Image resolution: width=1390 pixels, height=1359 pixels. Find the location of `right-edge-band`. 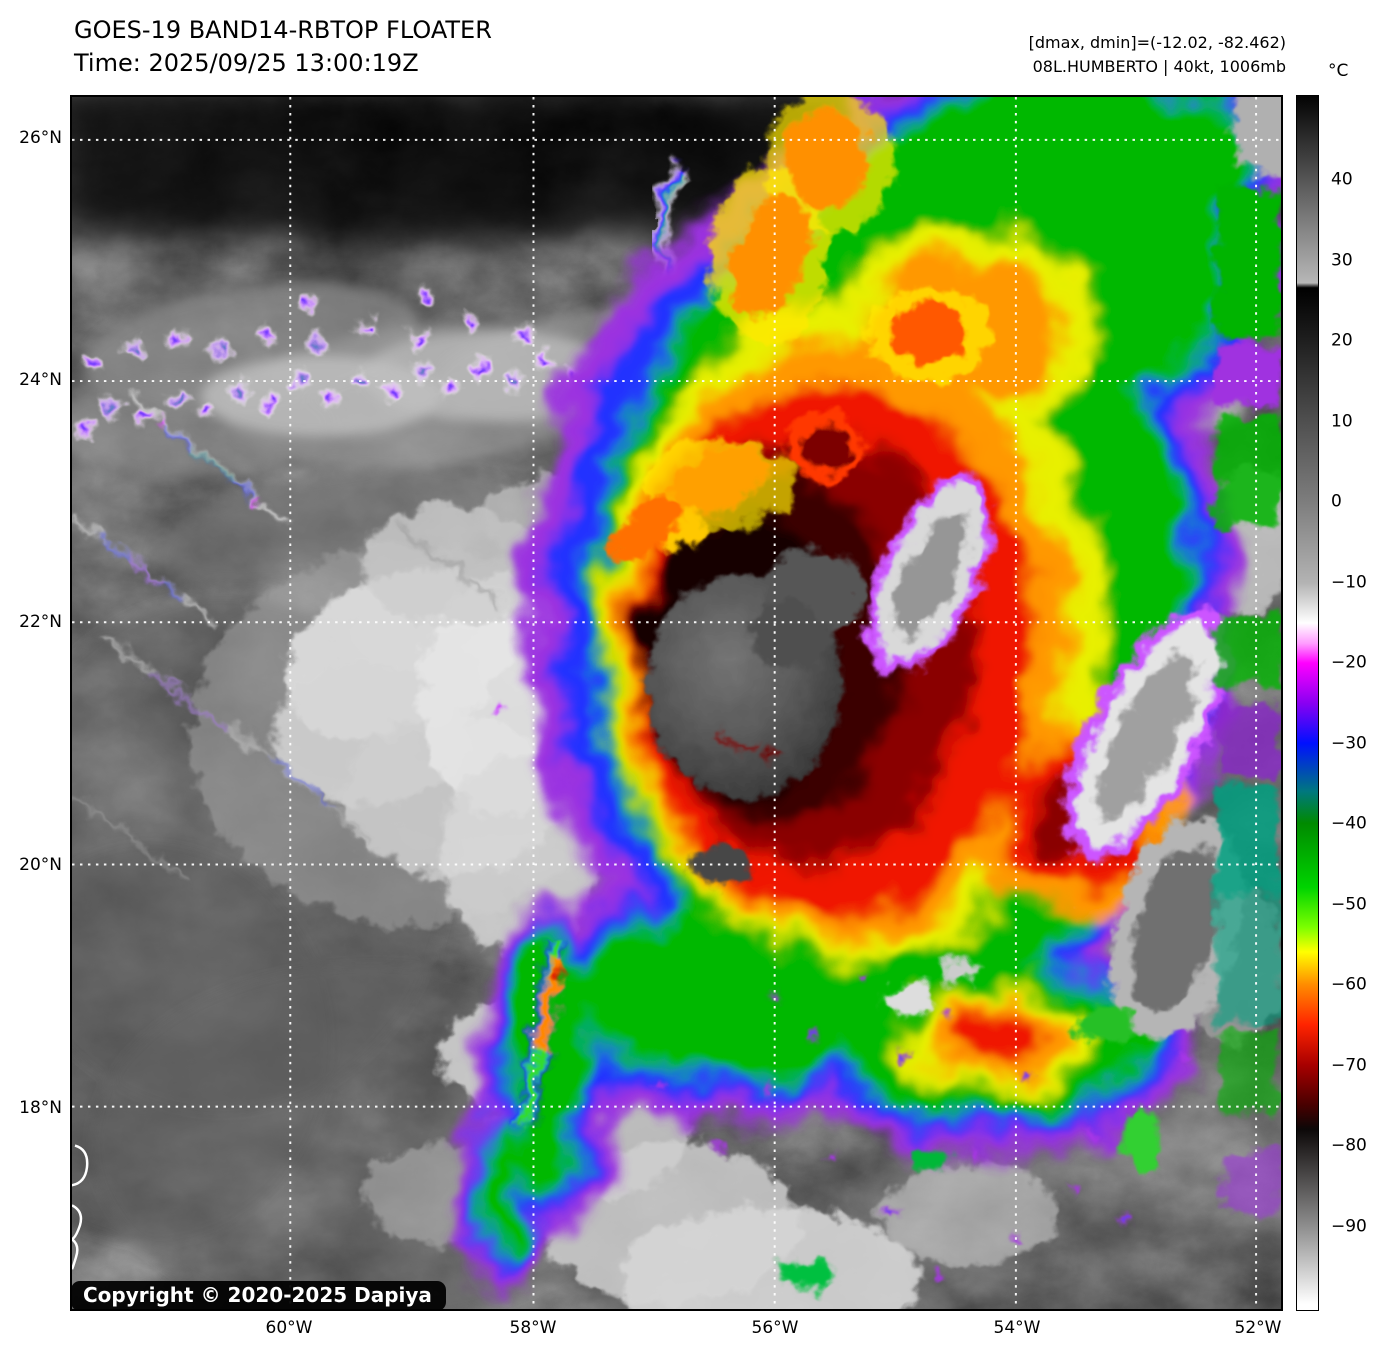

right-edge-band is located at coordinates (1248, 655).